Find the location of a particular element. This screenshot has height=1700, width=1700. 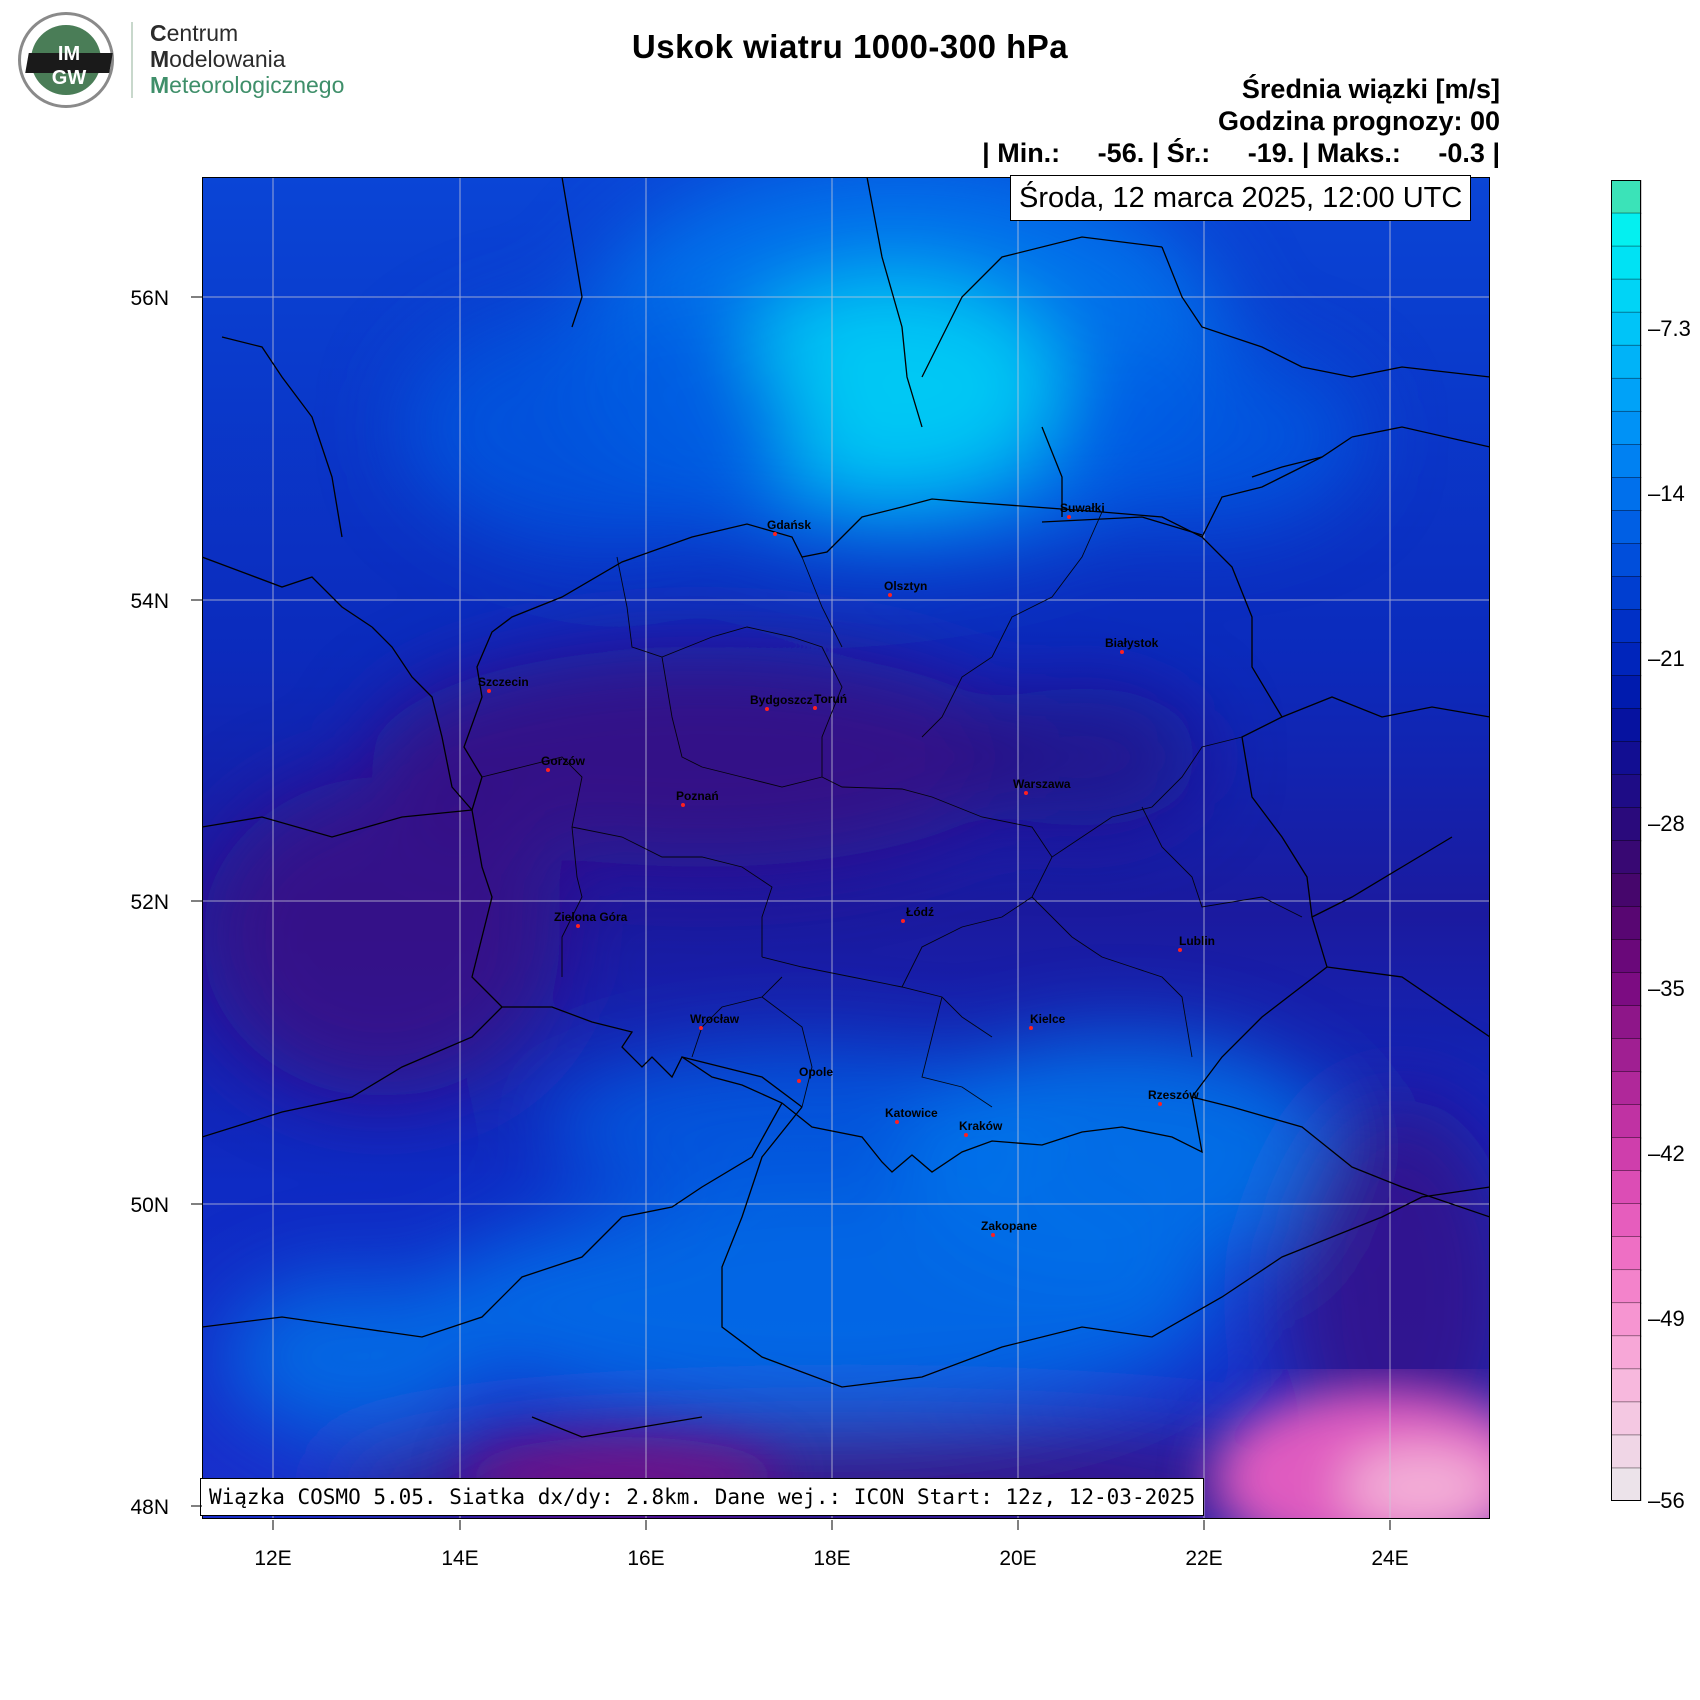

svg-text: Gdańsk is located at coordinates (789, 525).